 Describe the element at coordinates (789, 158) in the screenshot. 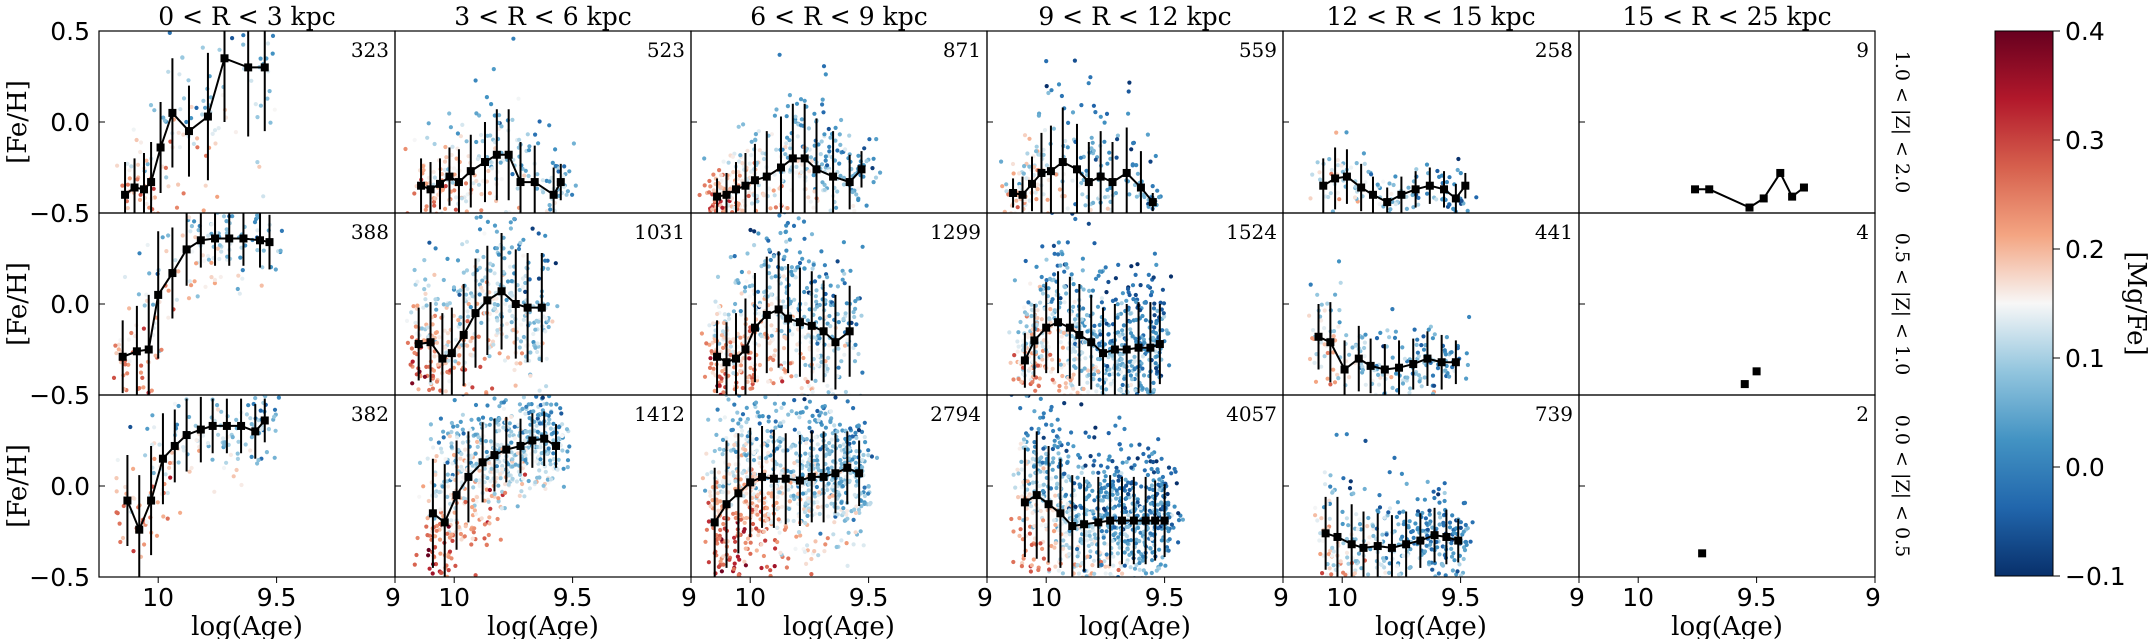

I see `median-series` at that location.